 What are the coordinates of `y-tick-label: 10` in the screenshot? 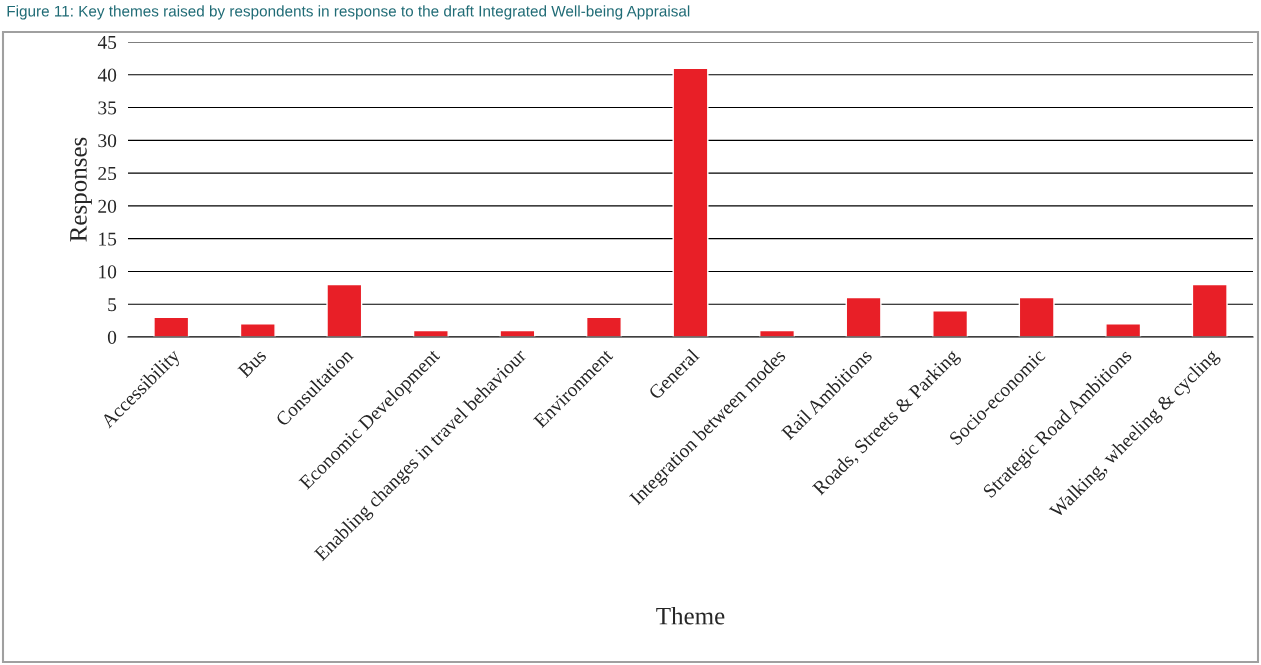 It's located at (108, 272).